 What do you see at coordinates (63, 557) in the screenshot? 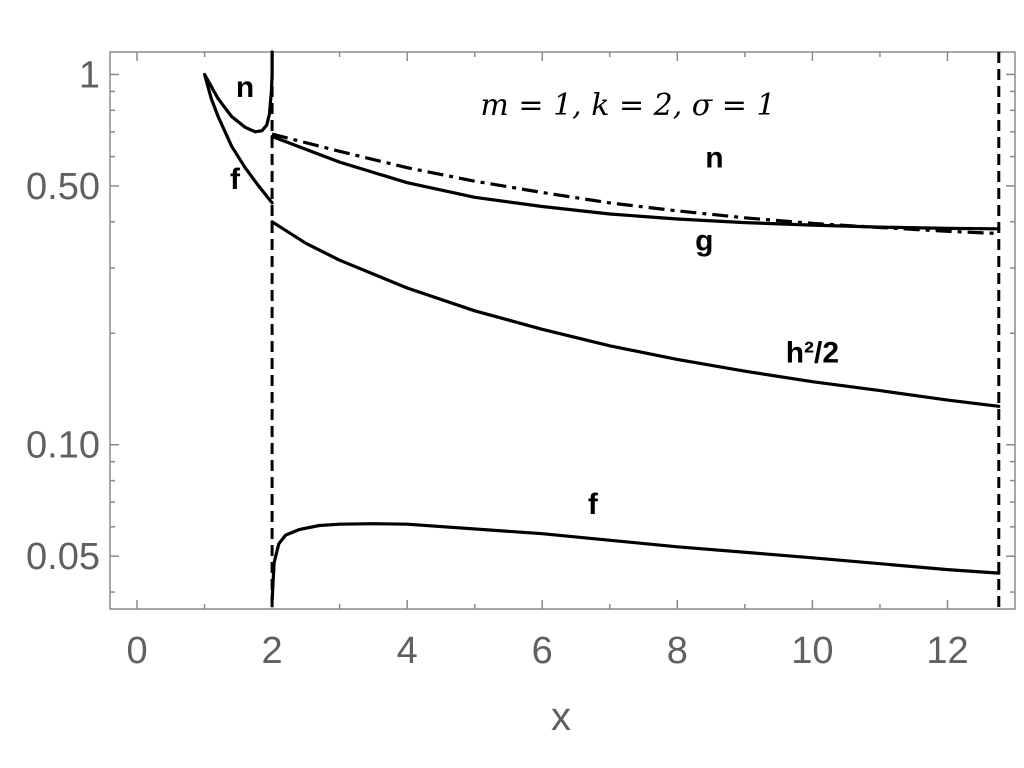
I see `y-tick-label: 0.05` at bounding box center [63, 557].